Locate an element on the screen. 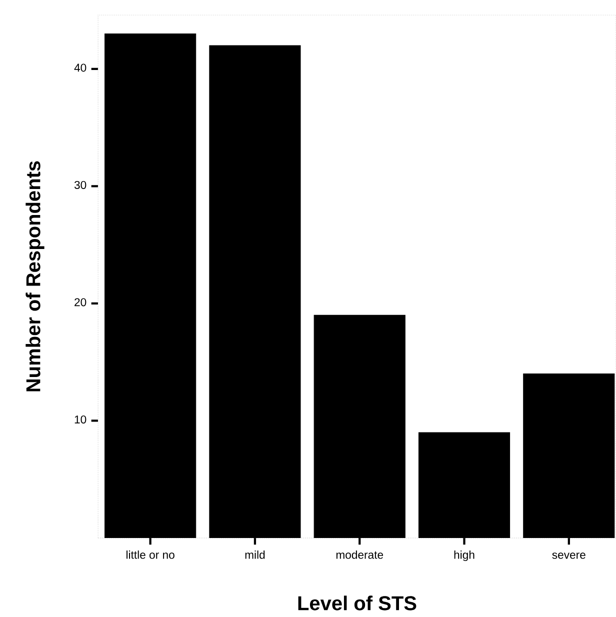  y-axis-title: Number of Respondents is located at coordinates (35, 276).